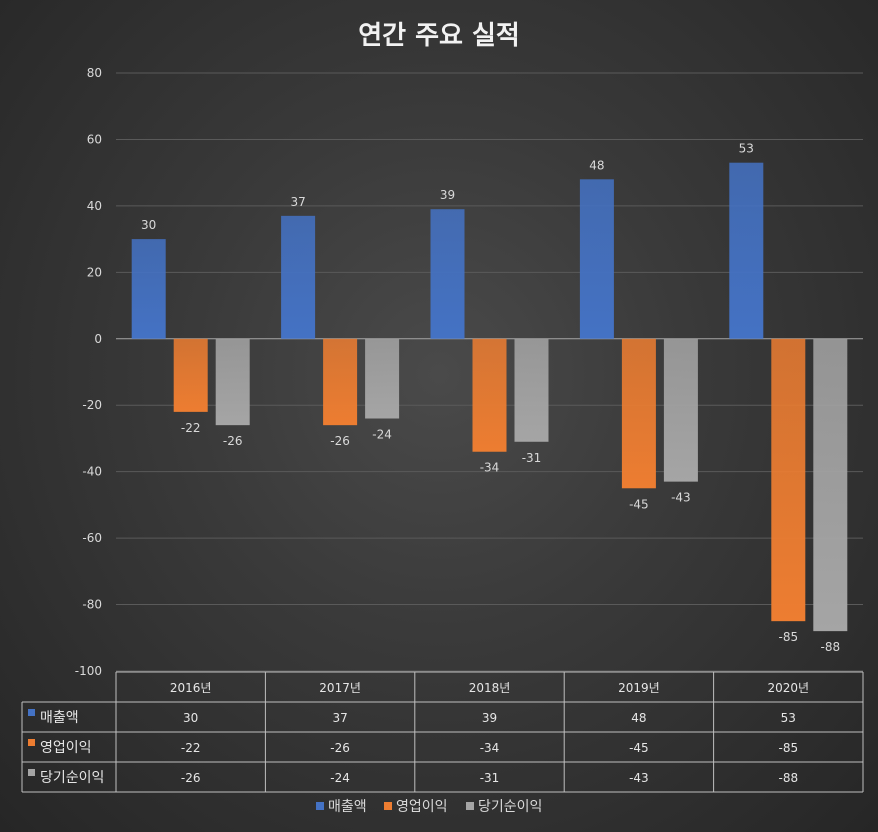 The image size is (878, 832). Describe the element at coordinates (638, 718) in the screenshot. I see `table-cell: 48` at that location.